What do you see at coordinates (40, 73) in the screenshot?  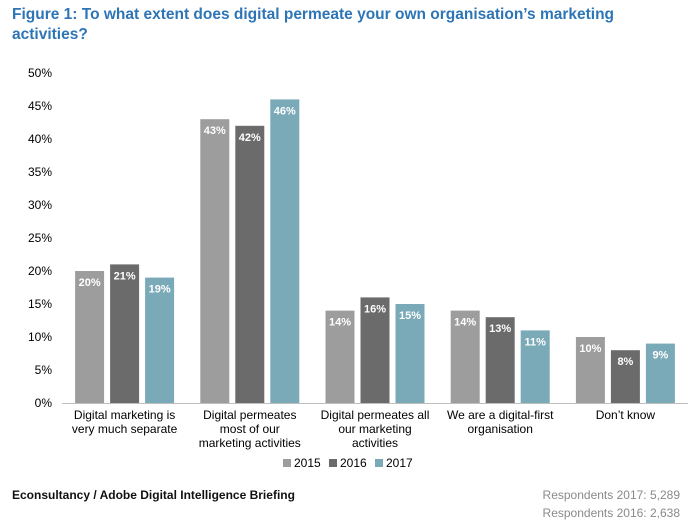 I see `y-tick-label: 50%` at bounding box center [40, 73].